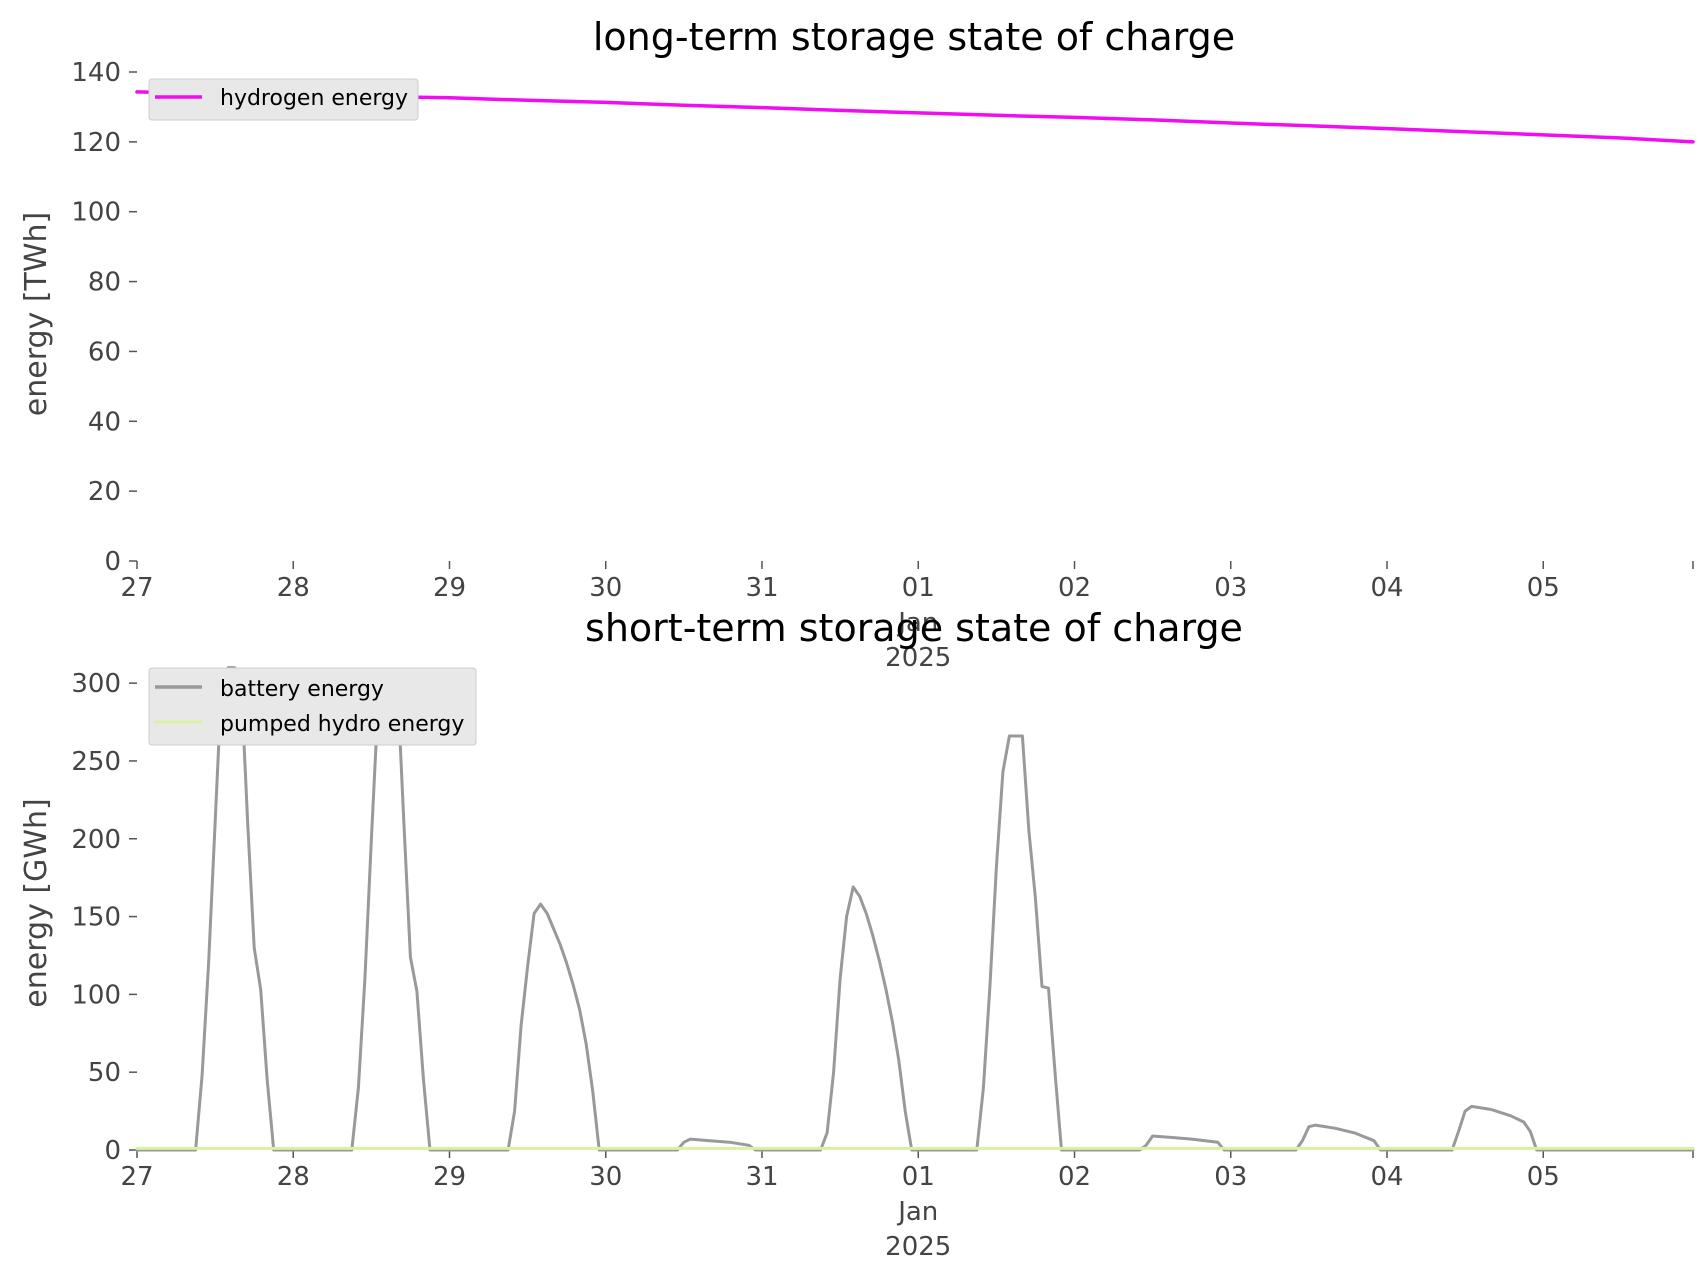  What do you see at coordinates (104, 492) in the screenshot?
I see `y-tick-label: 20` at bounding box center [104, 492].